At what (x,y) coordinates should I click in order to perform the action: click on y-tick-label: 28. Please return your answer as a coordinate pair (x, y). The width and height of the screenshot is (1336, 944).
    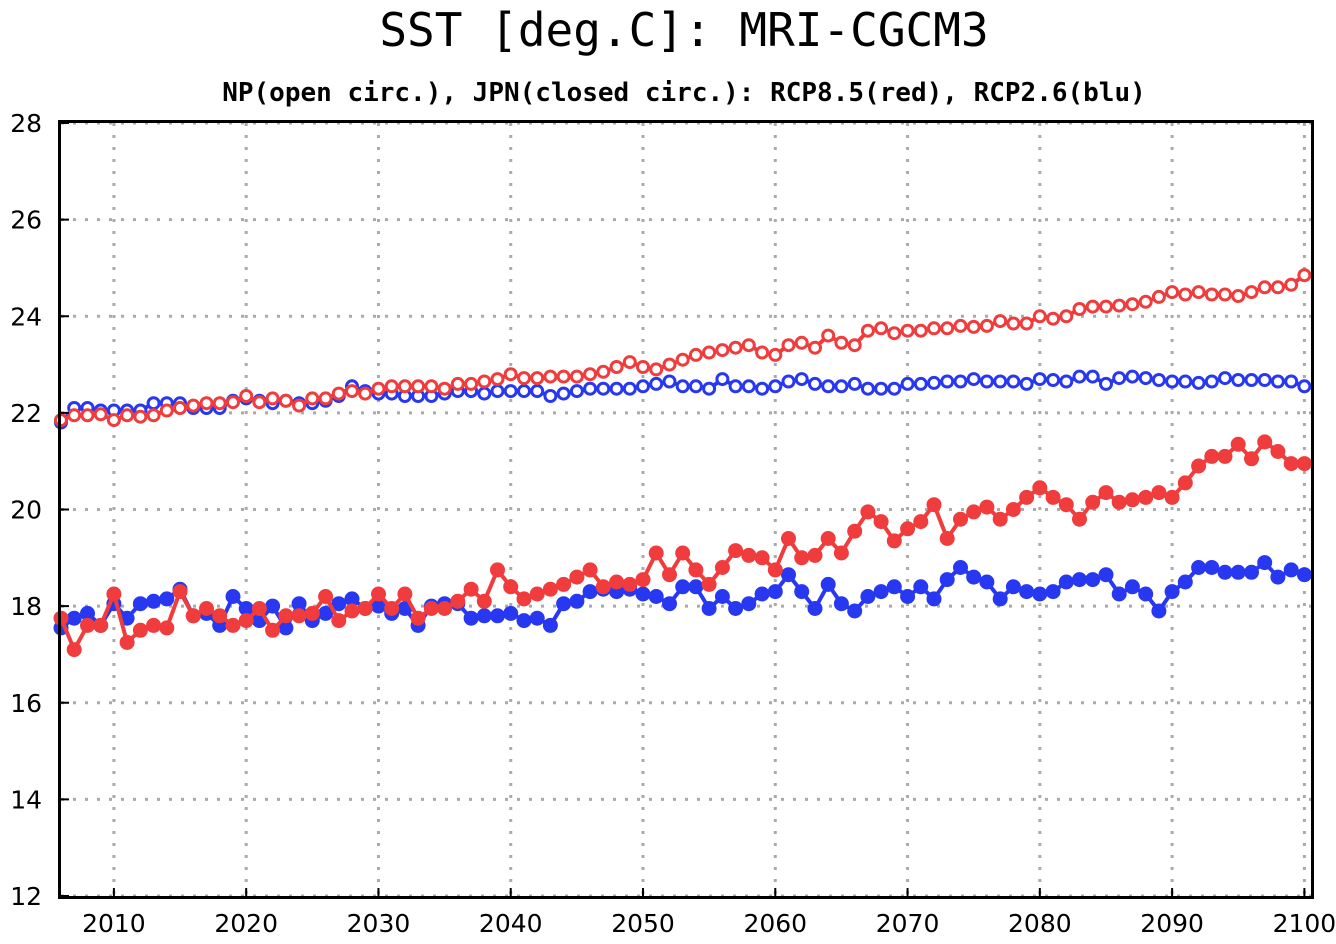
    Looking at the image, I should click on (26, 123).